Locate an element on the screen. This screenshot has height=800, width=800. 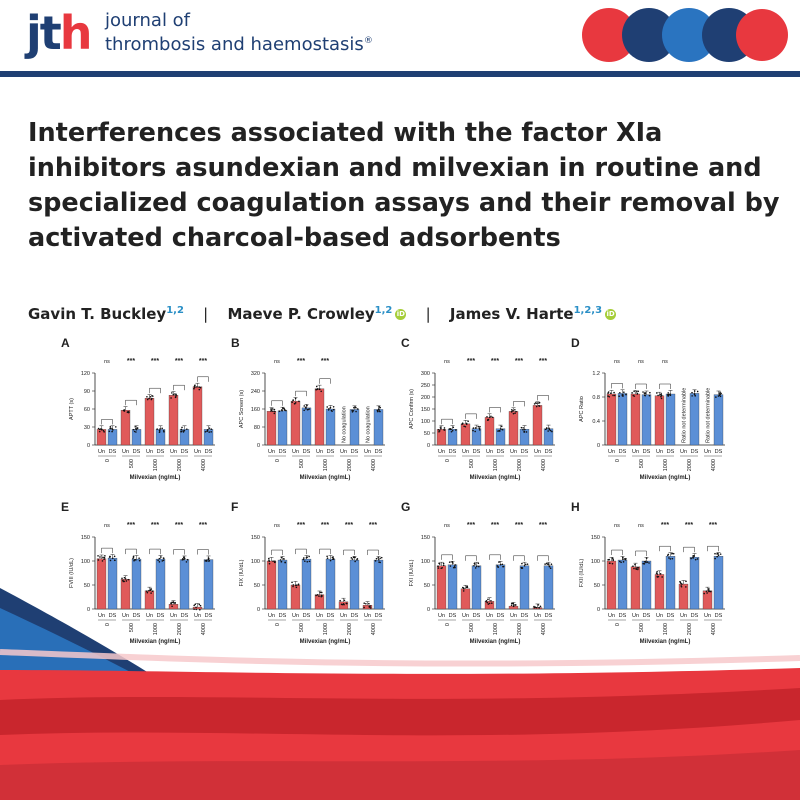
missing-data-annotation: Ratio not determinable is located at coordinates (709, 415).